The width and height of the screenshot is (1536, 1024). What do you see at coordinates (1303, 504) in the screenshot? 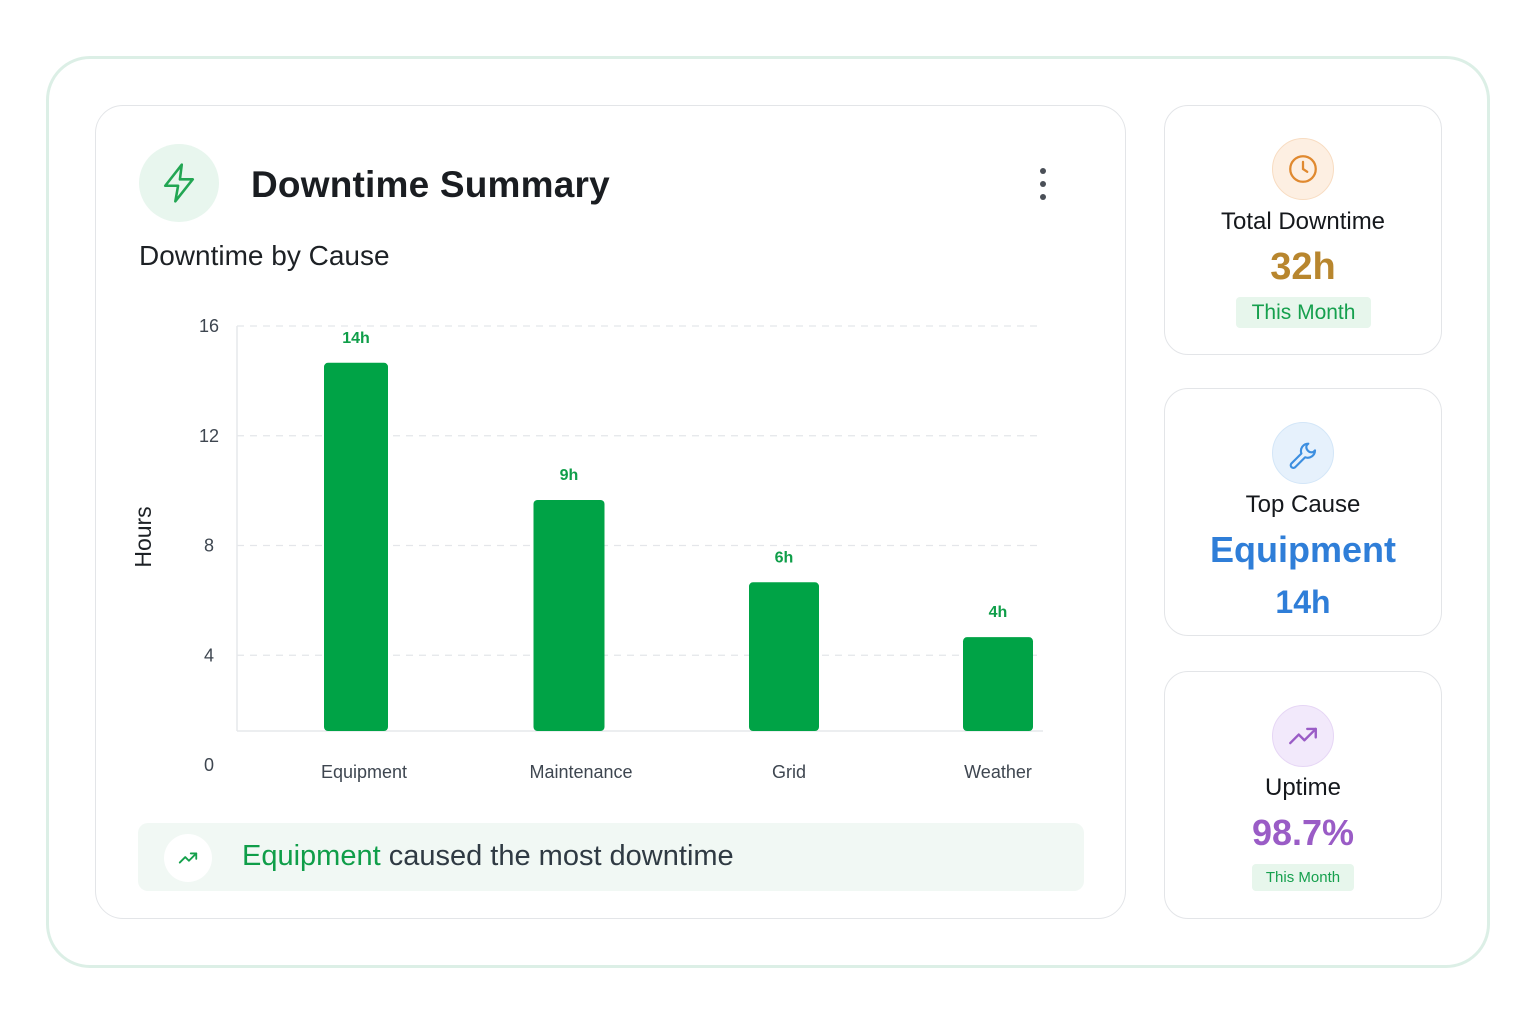
I see `top-cause-label: Top Cause` at bounding box center [1303, 504].